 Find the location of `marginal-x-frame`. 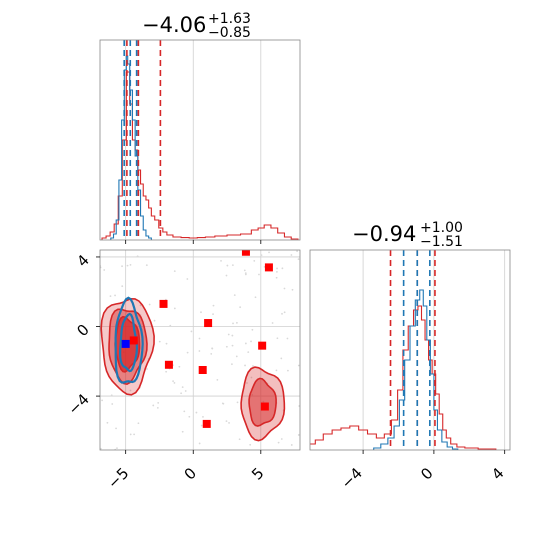

marginal-x-frame is located at coordinates (200, 140).